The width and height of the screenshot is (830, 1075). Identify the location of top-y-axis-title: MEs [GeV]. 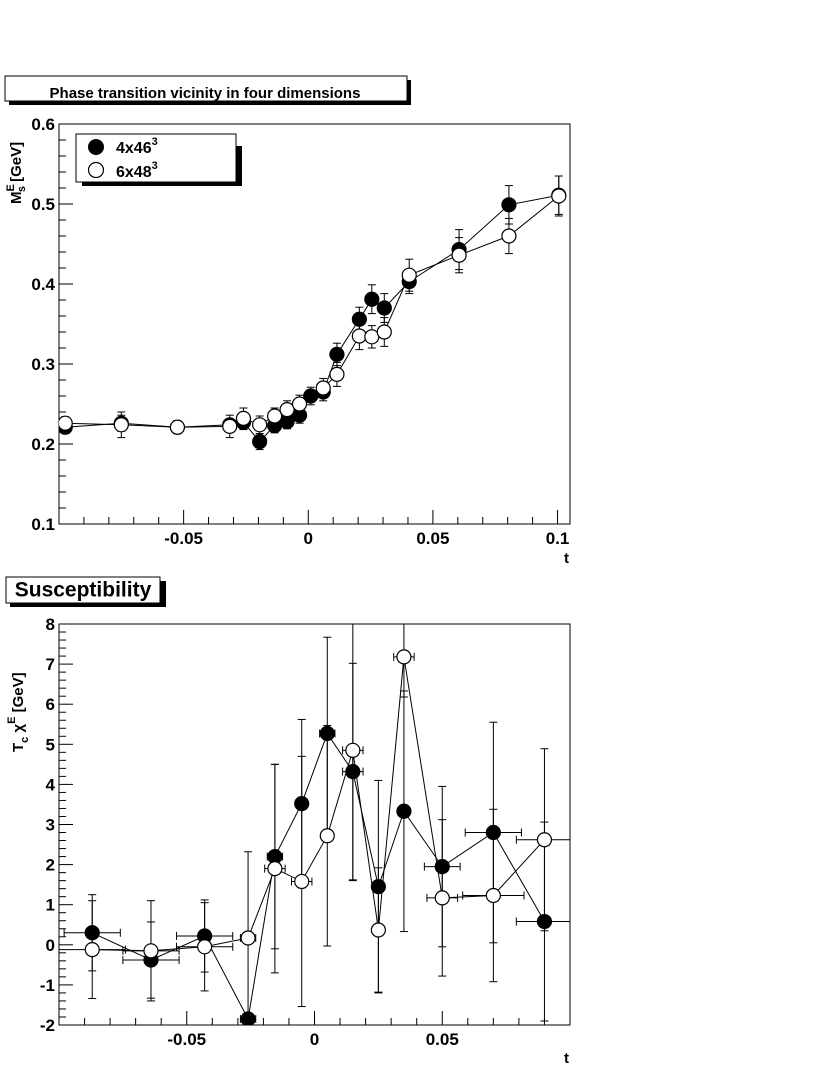
(16, 173).